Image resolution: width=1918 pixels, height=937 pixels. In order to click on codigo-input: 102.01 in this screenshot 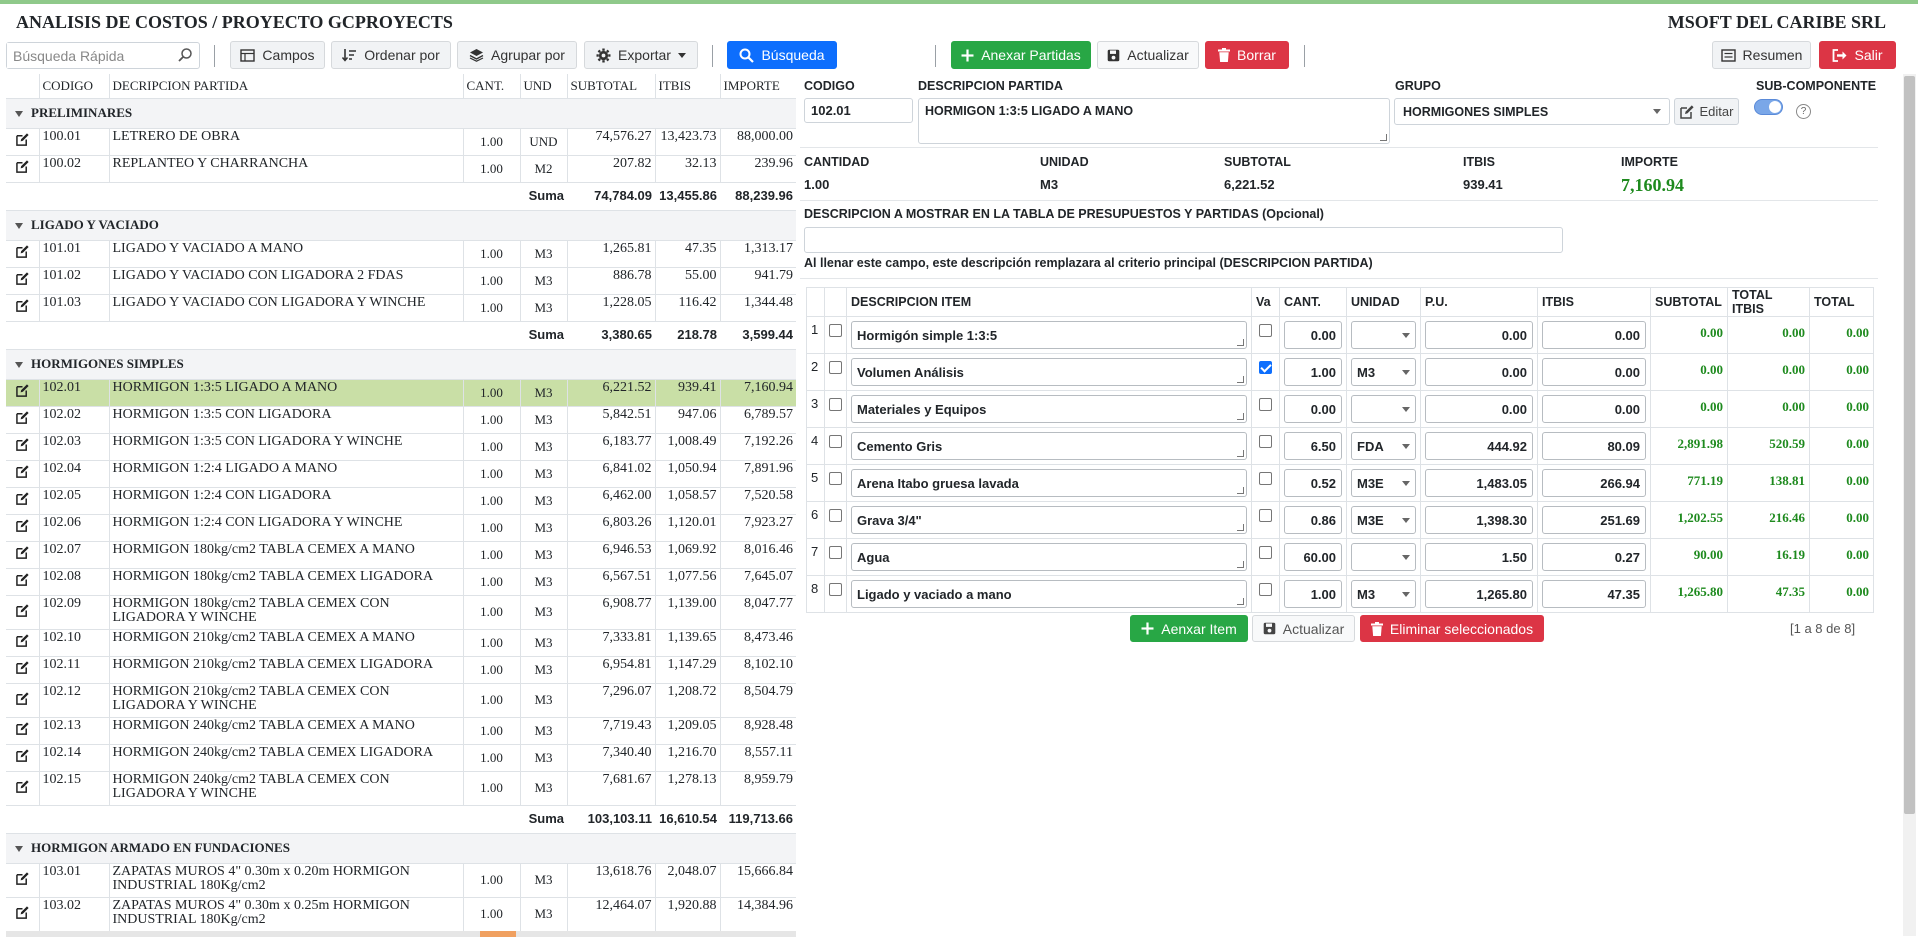, I will do `click(858, 110)`.